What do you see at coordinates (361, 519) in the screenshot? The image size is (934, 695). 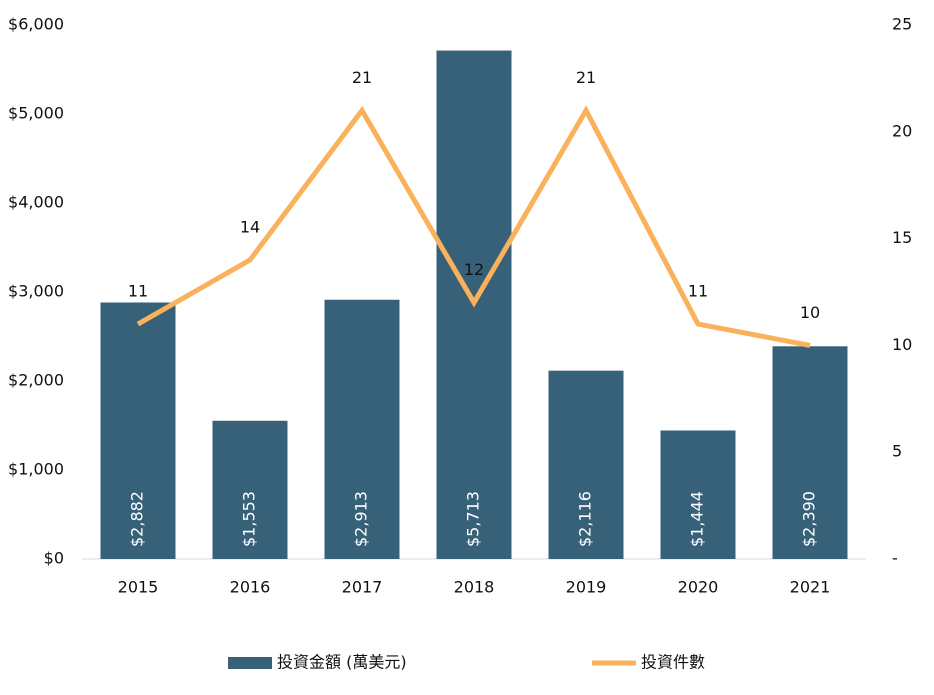 I see `bar-value-label: $2,913` at bounding box center [361, 519].